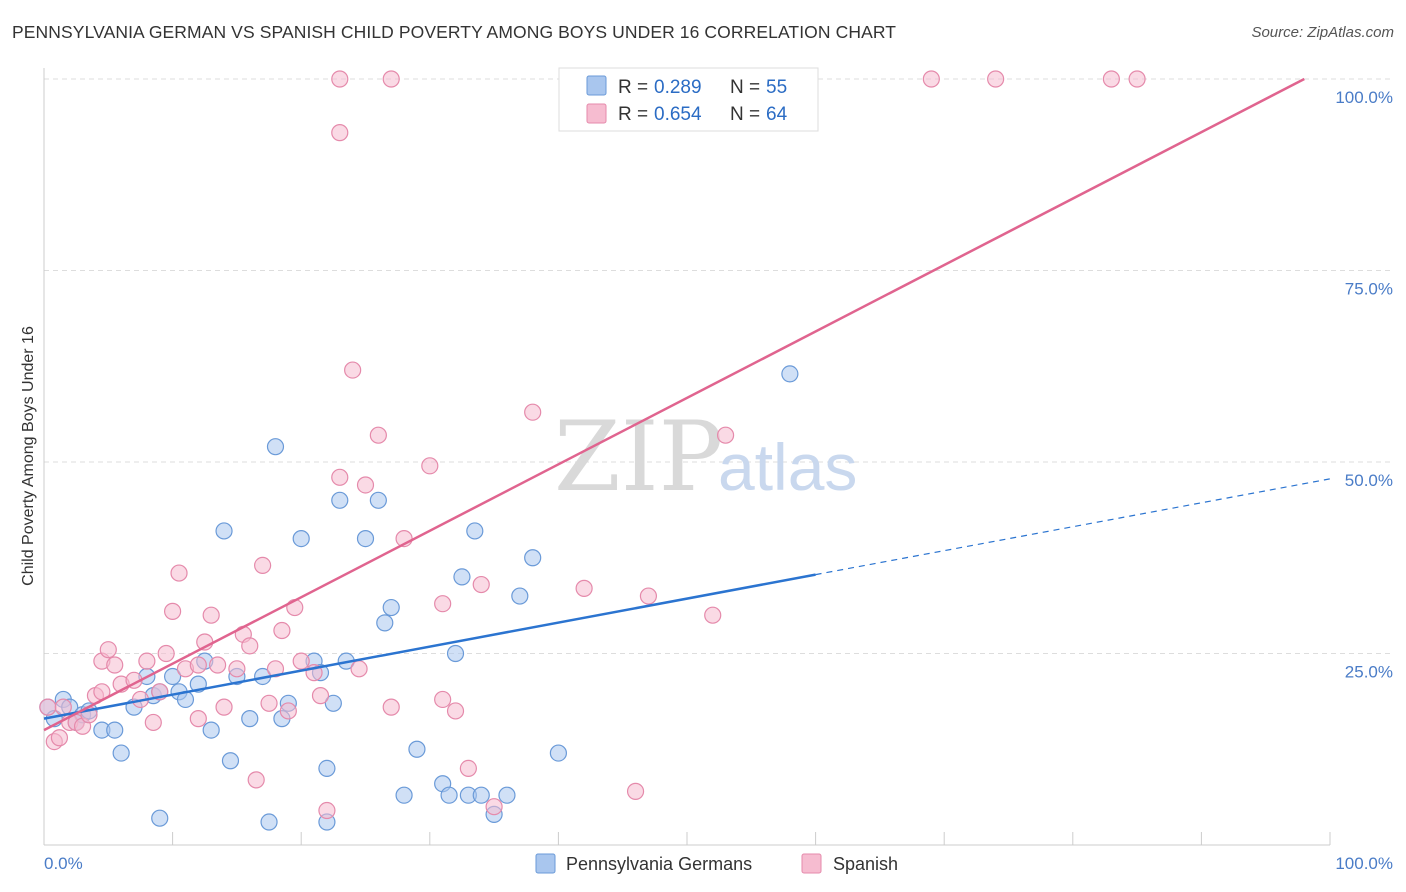  I want to click on pennsylvania-germans-trend-extension, so click(1073, 527).